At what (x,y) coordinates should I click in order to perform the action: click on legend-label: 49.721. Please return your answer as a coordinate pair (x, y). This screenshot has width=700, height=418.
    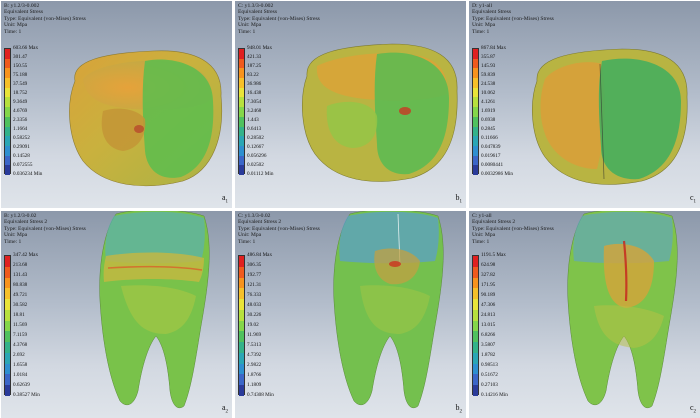
    Looking at the image, I should click on (20, 295).